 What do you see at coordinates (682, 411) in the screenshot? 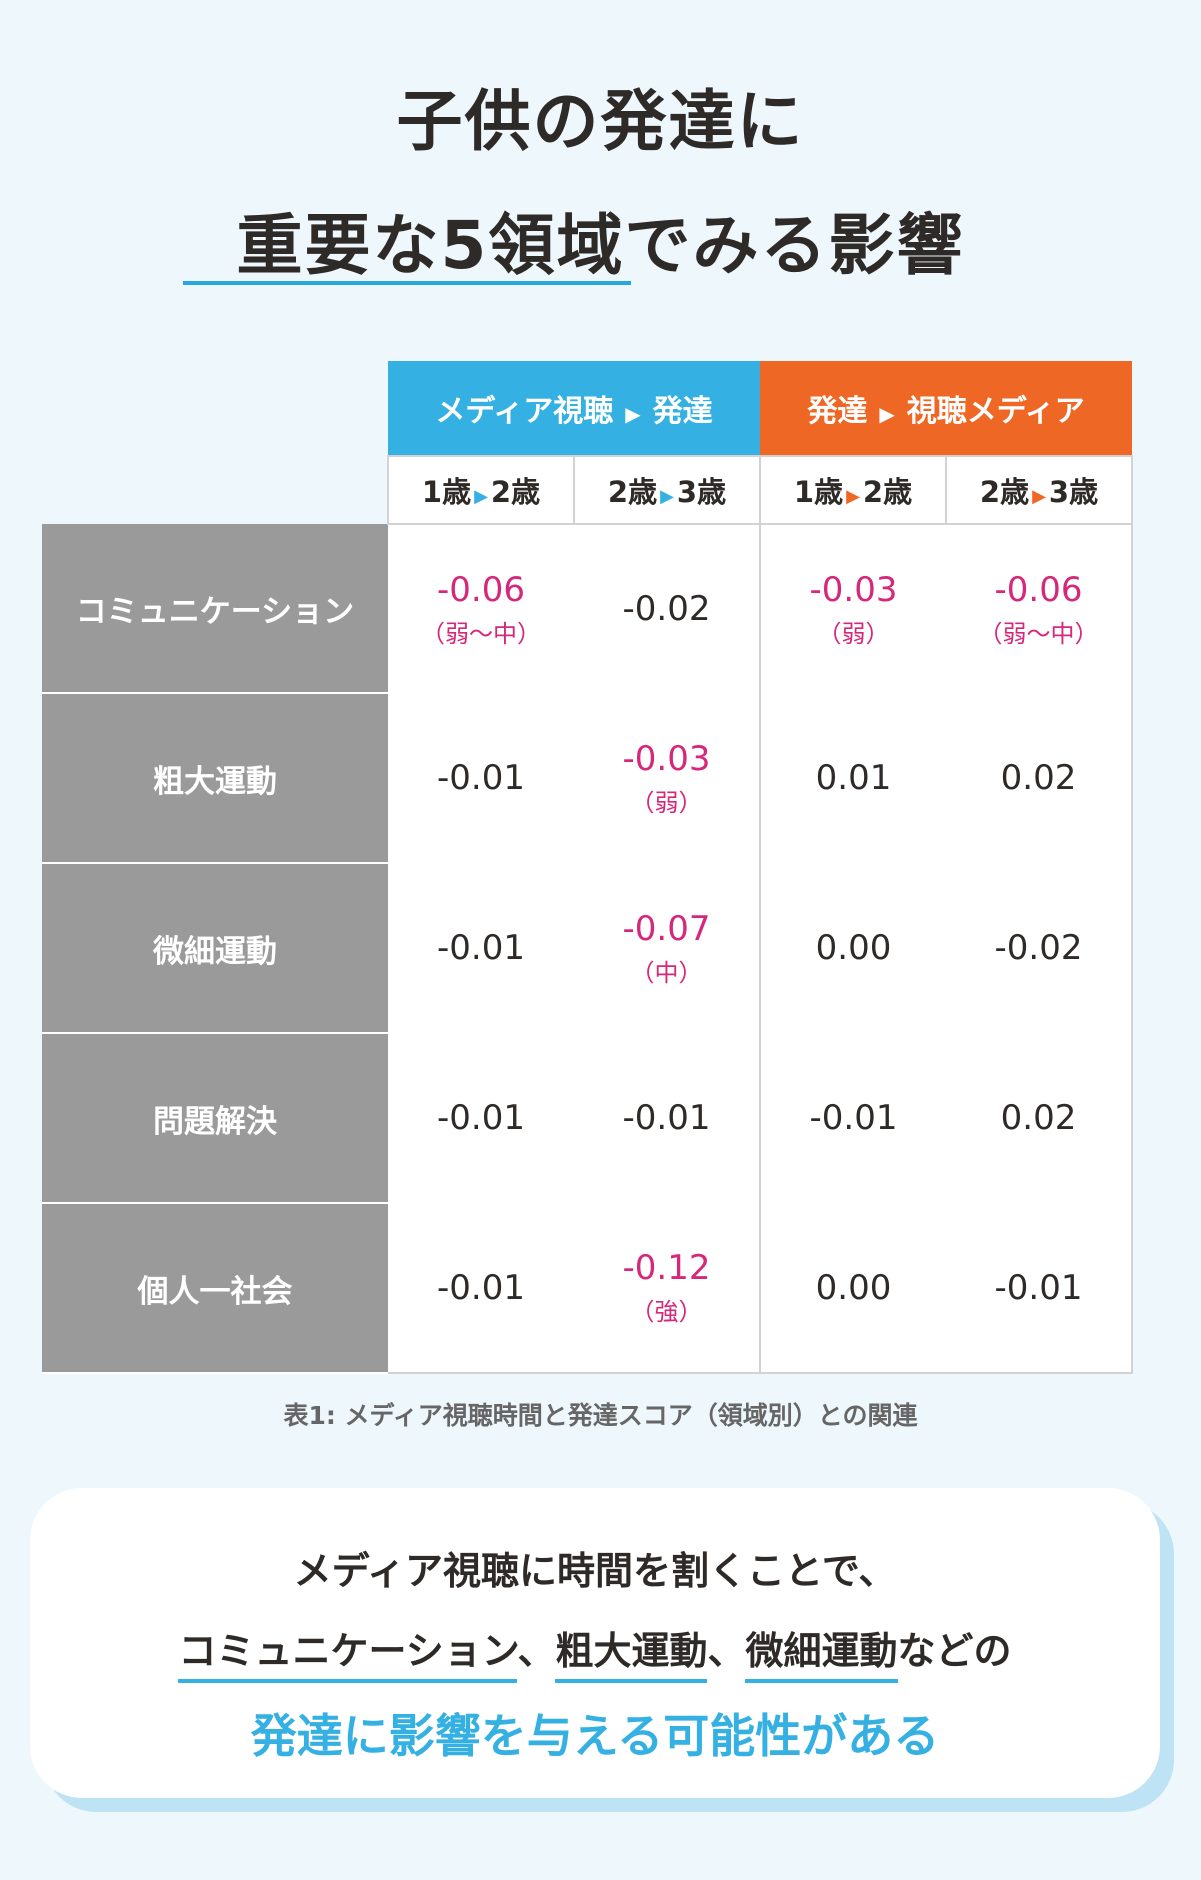
I see `group-header-to: 発達` at bounding box center [682, 411].